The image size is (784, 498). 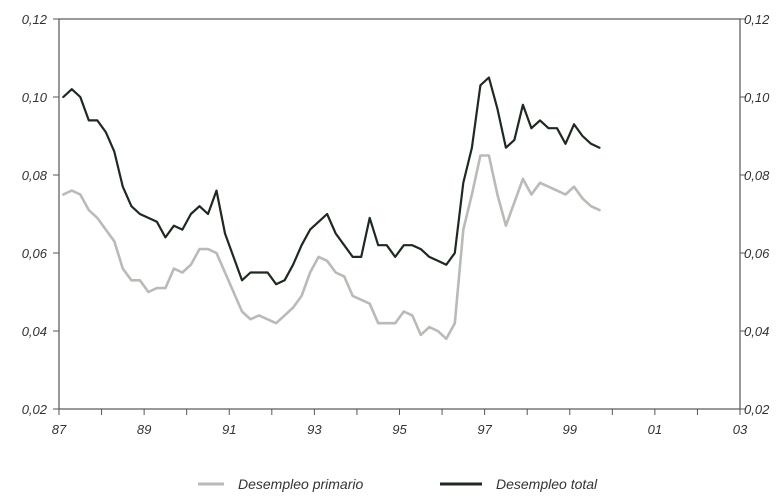 What do you see at coordinates (144, 429) in the screenshot?
I see `x-tick-label: 89` at bounding box center [144, 429].